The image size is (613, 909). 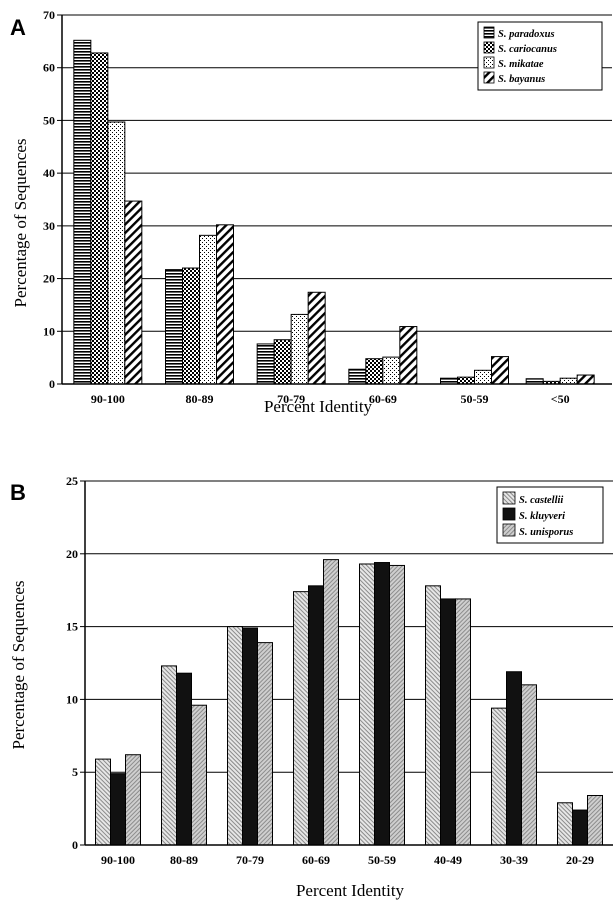 What do you see at coordinates (318, 406) in the screenshot?
I see `chart-a-xlabel: Percent Identity` at bounding box center [318, 406].